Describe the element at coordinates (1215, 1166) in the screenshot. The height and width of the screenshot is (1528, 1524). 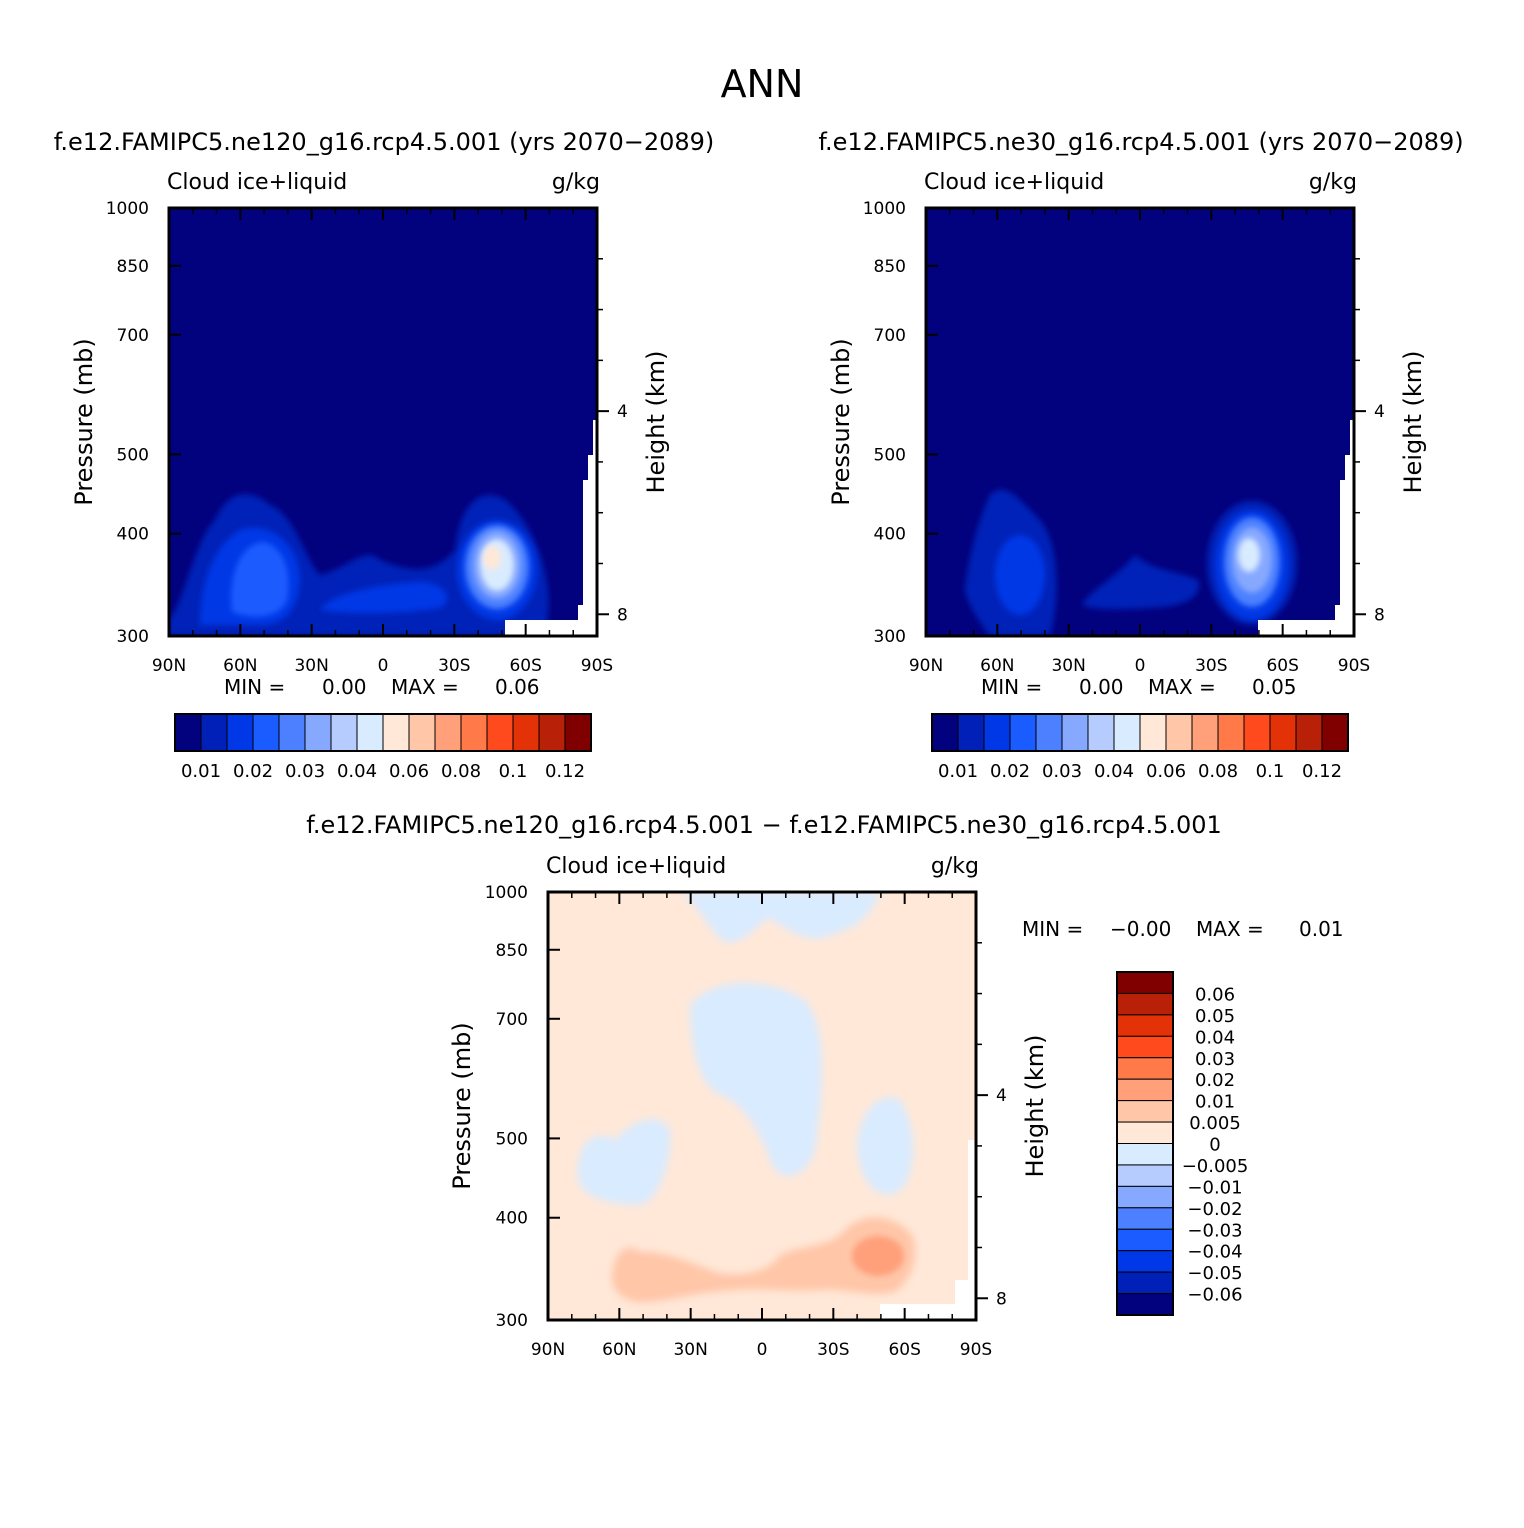
I see `colorbar-label: −0.005` at that location.